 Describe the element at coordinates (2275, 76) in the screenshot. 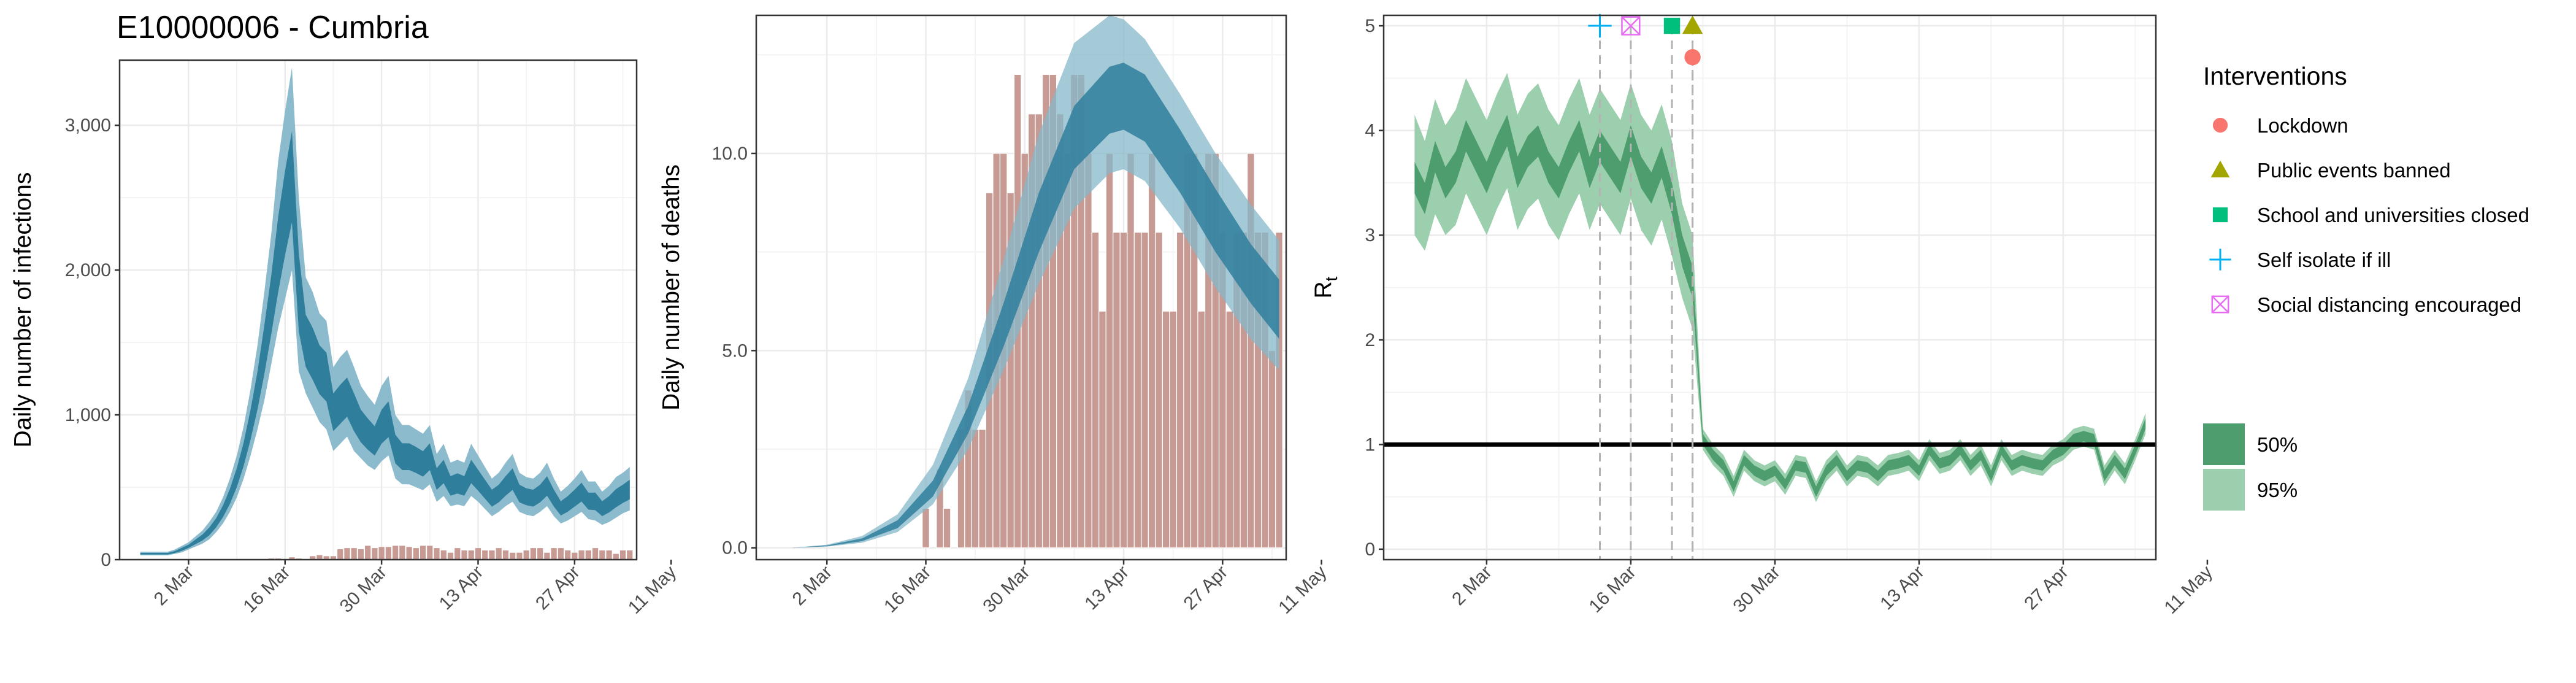

I see `legend-title: Interventions` at that location.